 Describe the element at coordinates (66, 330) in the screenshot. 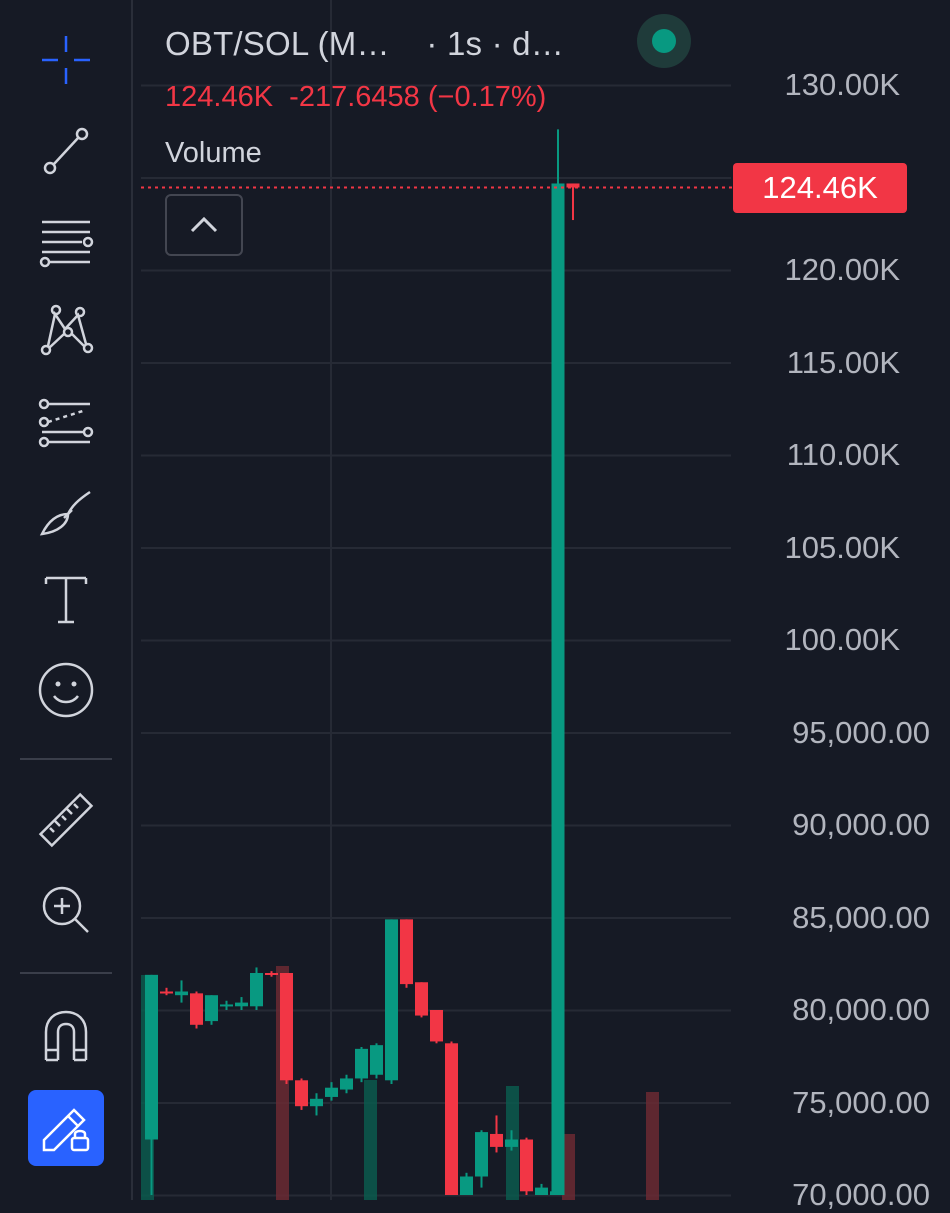

I see `pattern-icon` at that location.